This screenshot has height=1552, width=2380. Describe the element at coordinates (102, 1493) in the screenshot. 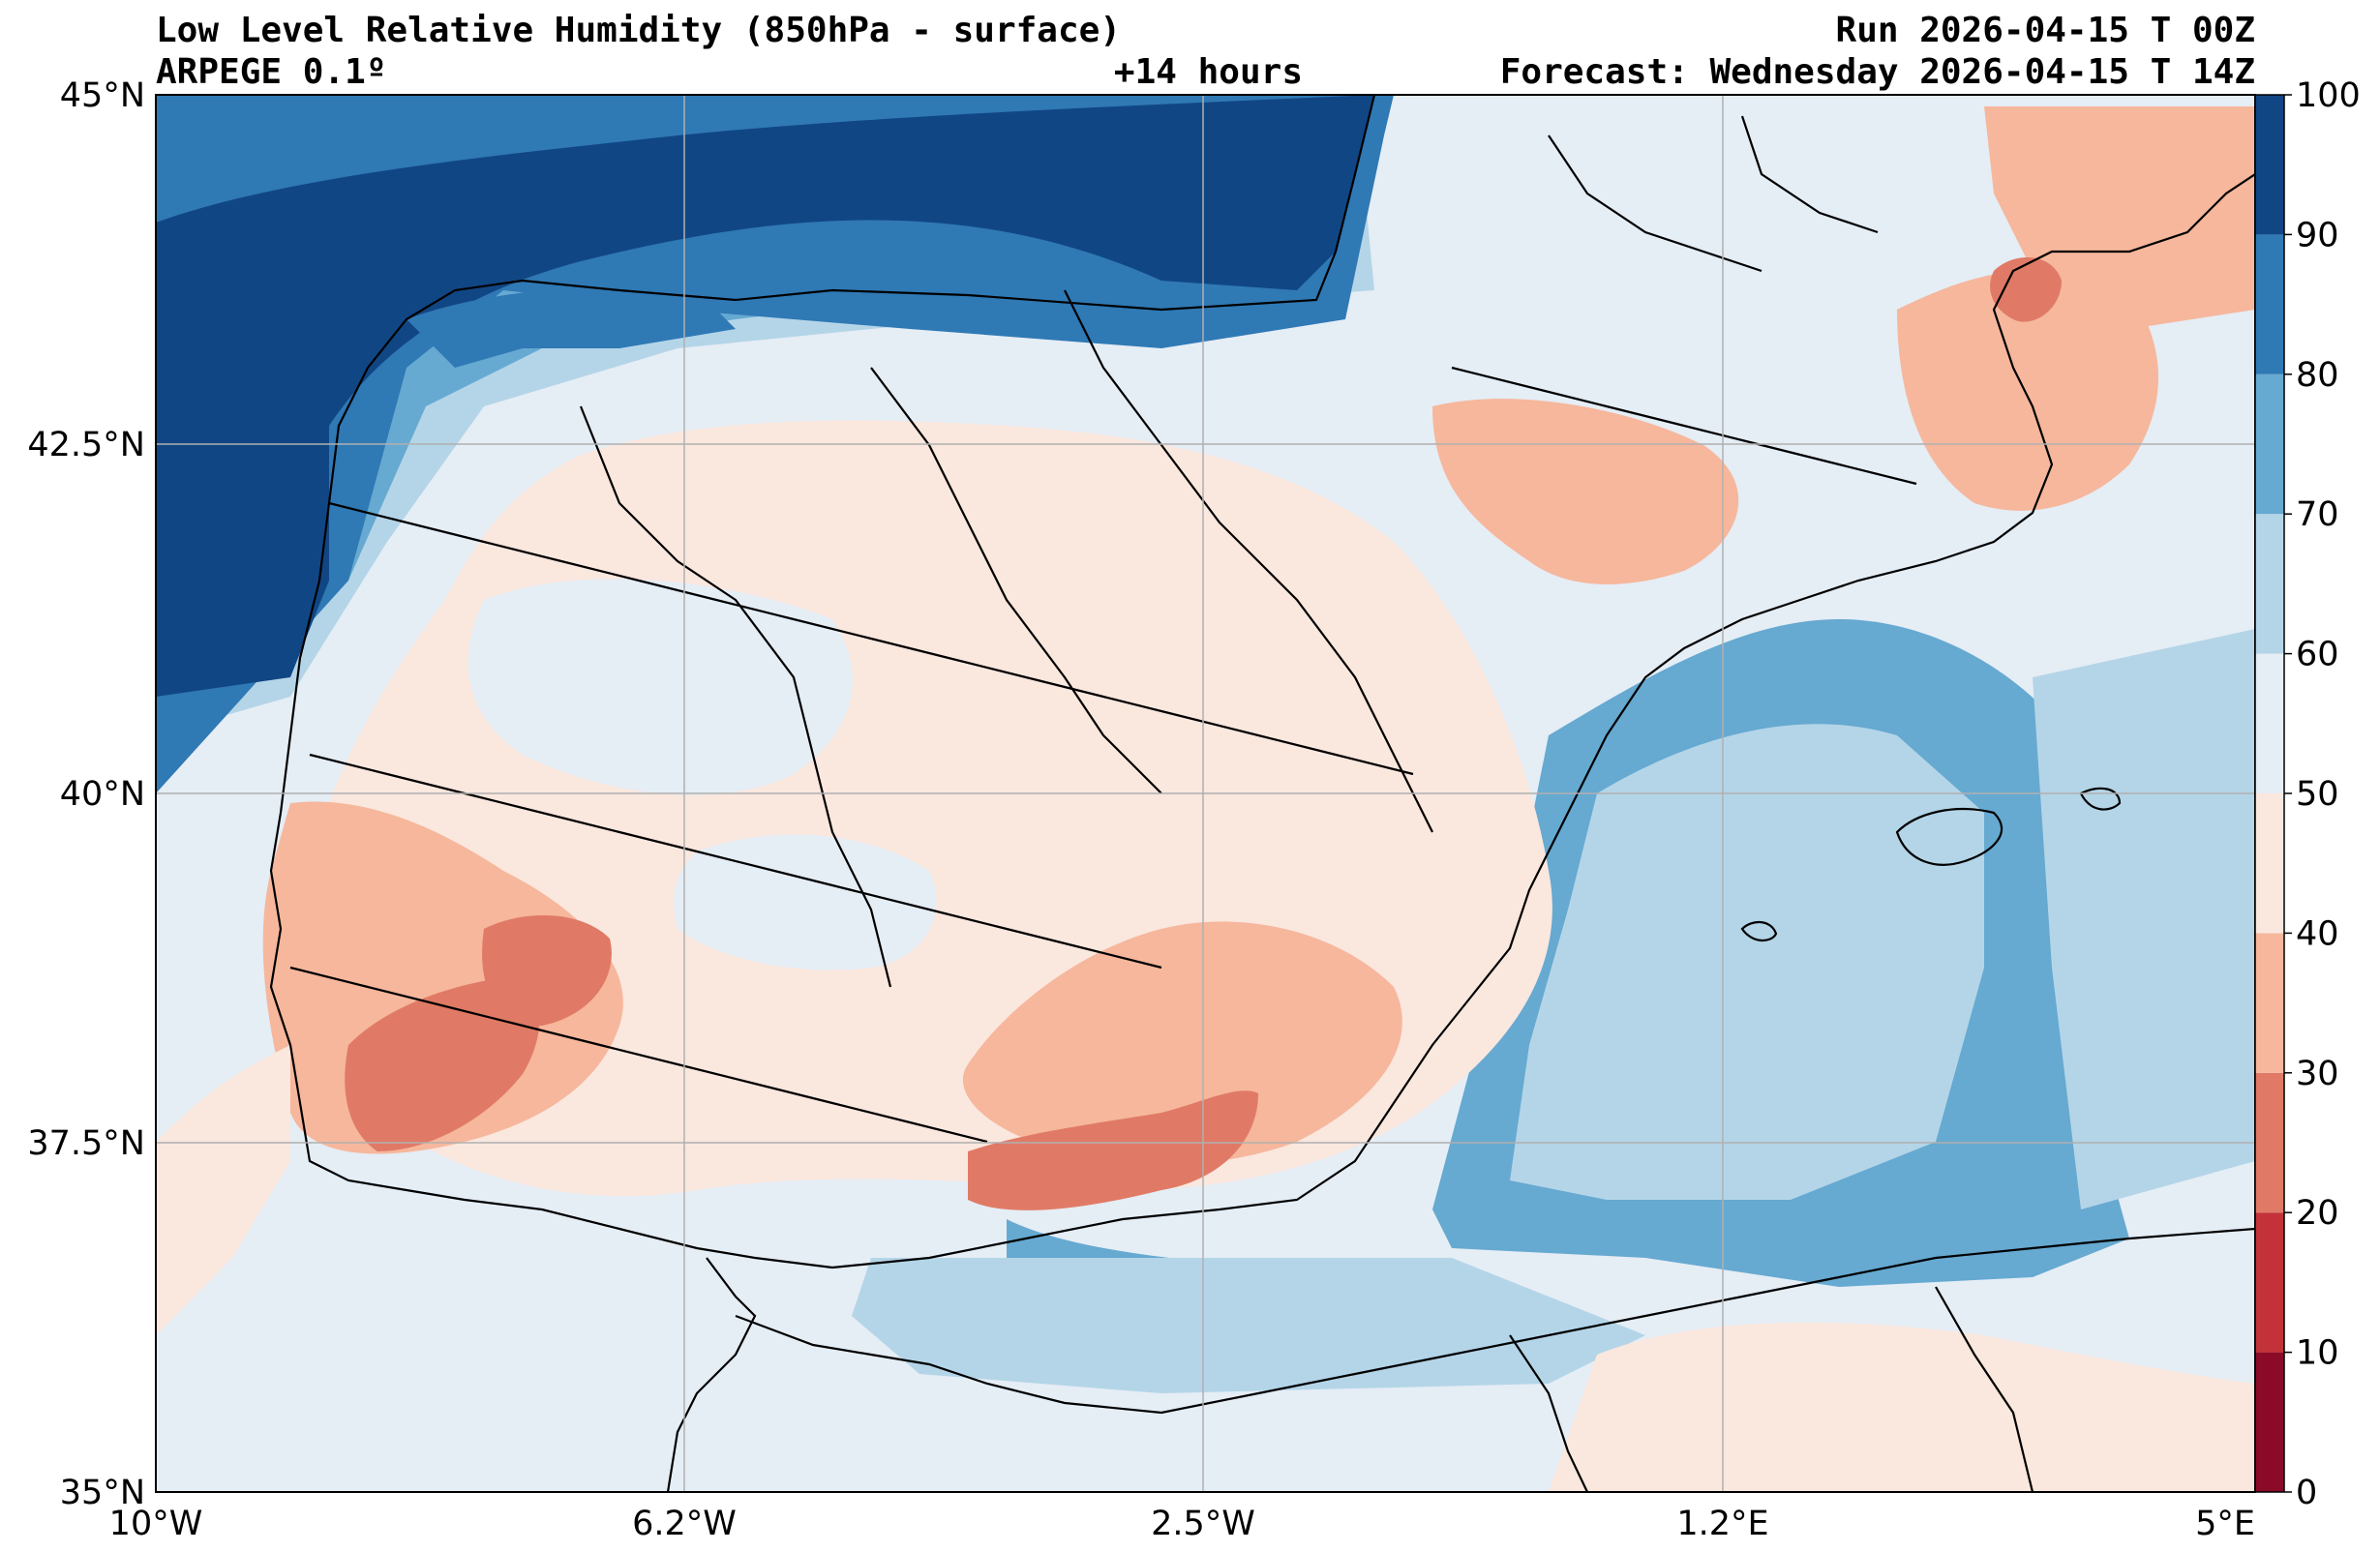

I see `lat-label-35: 35°N` at that location.